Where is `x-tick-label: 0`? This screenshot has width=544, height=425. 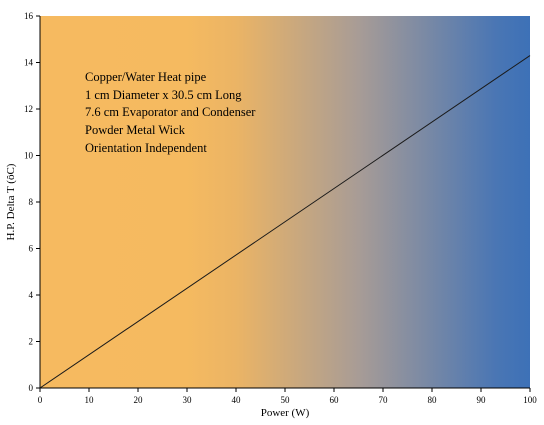 x-tick-label: 0 is located at coordinates (40, 400).